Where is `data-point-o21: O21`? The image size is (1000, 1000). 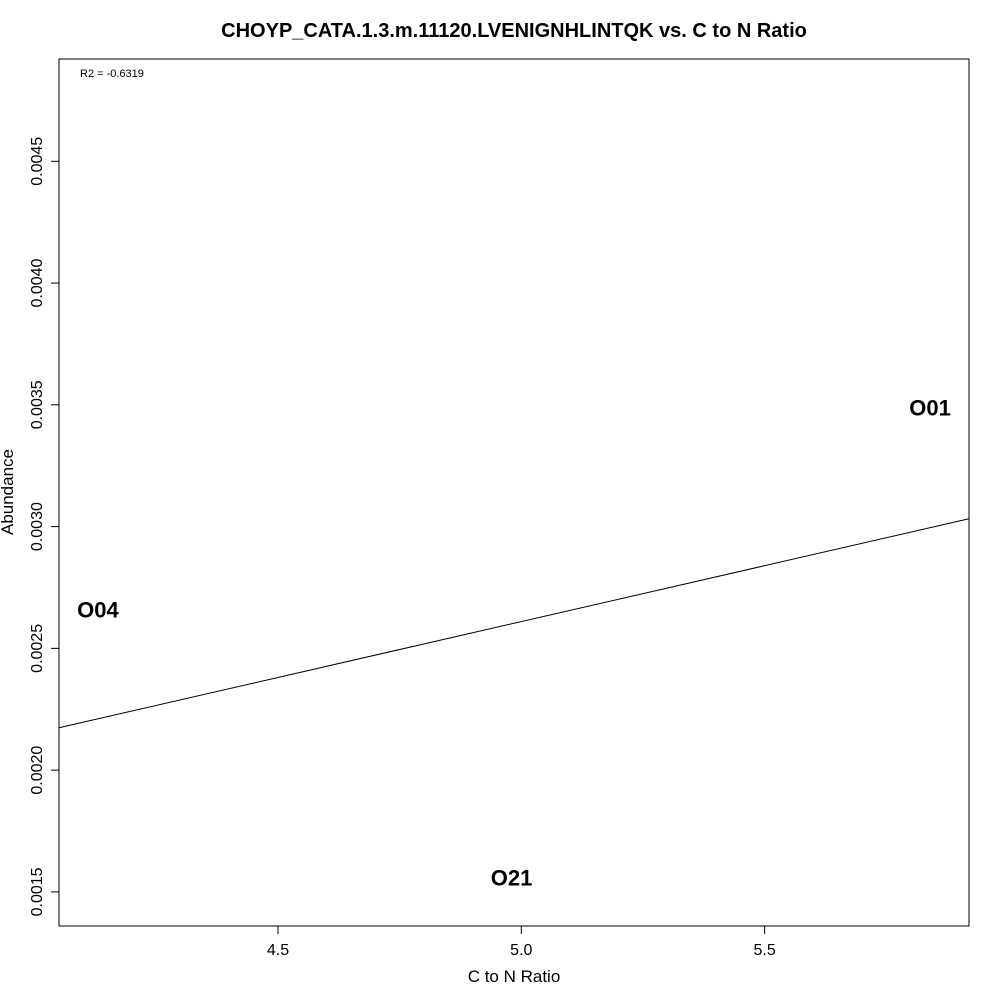
data-point-o21: O21 is located at coordinates (512, 877).